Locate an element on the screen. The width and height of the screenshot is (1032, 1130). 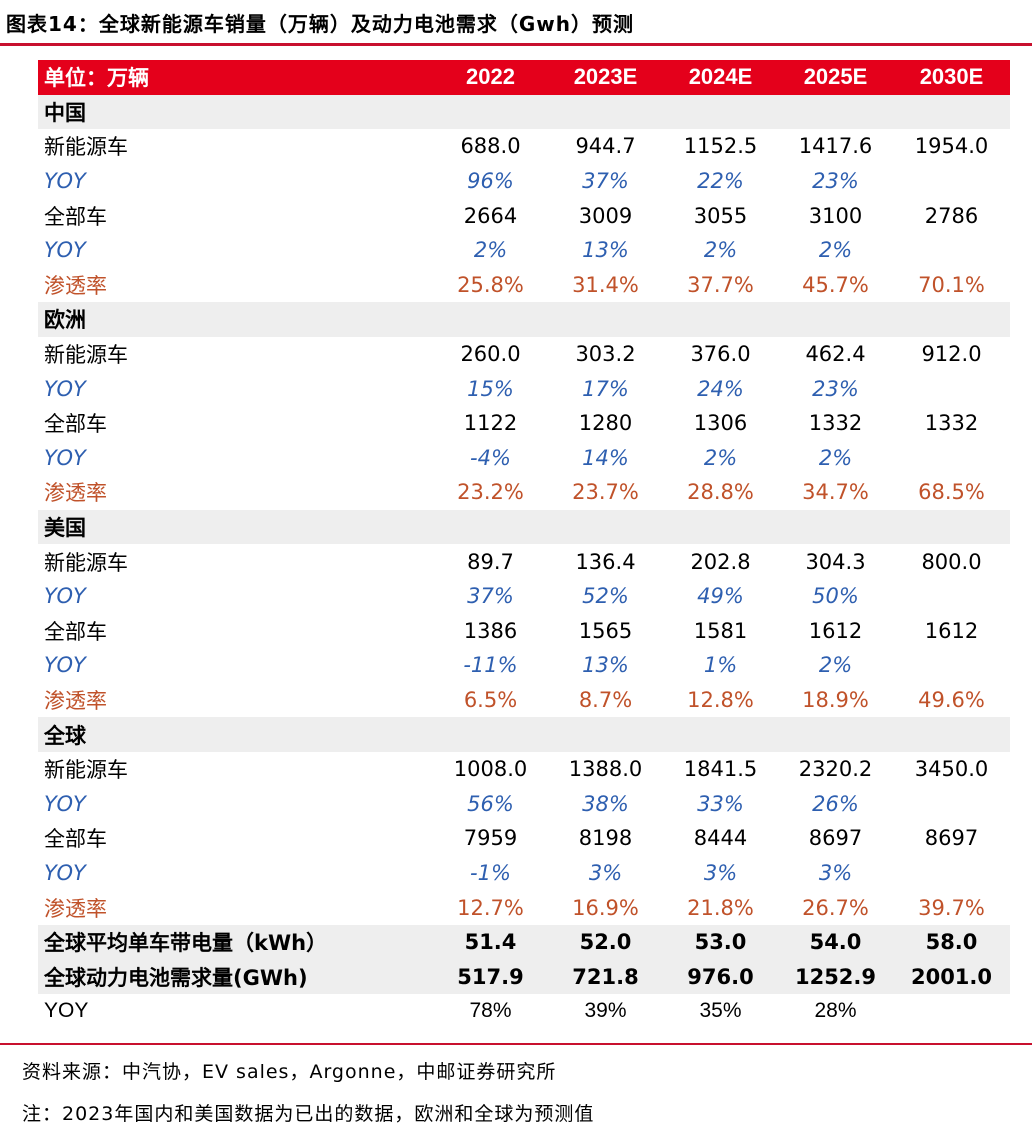
year-header: 2022 is located at coordinates (490, 77).